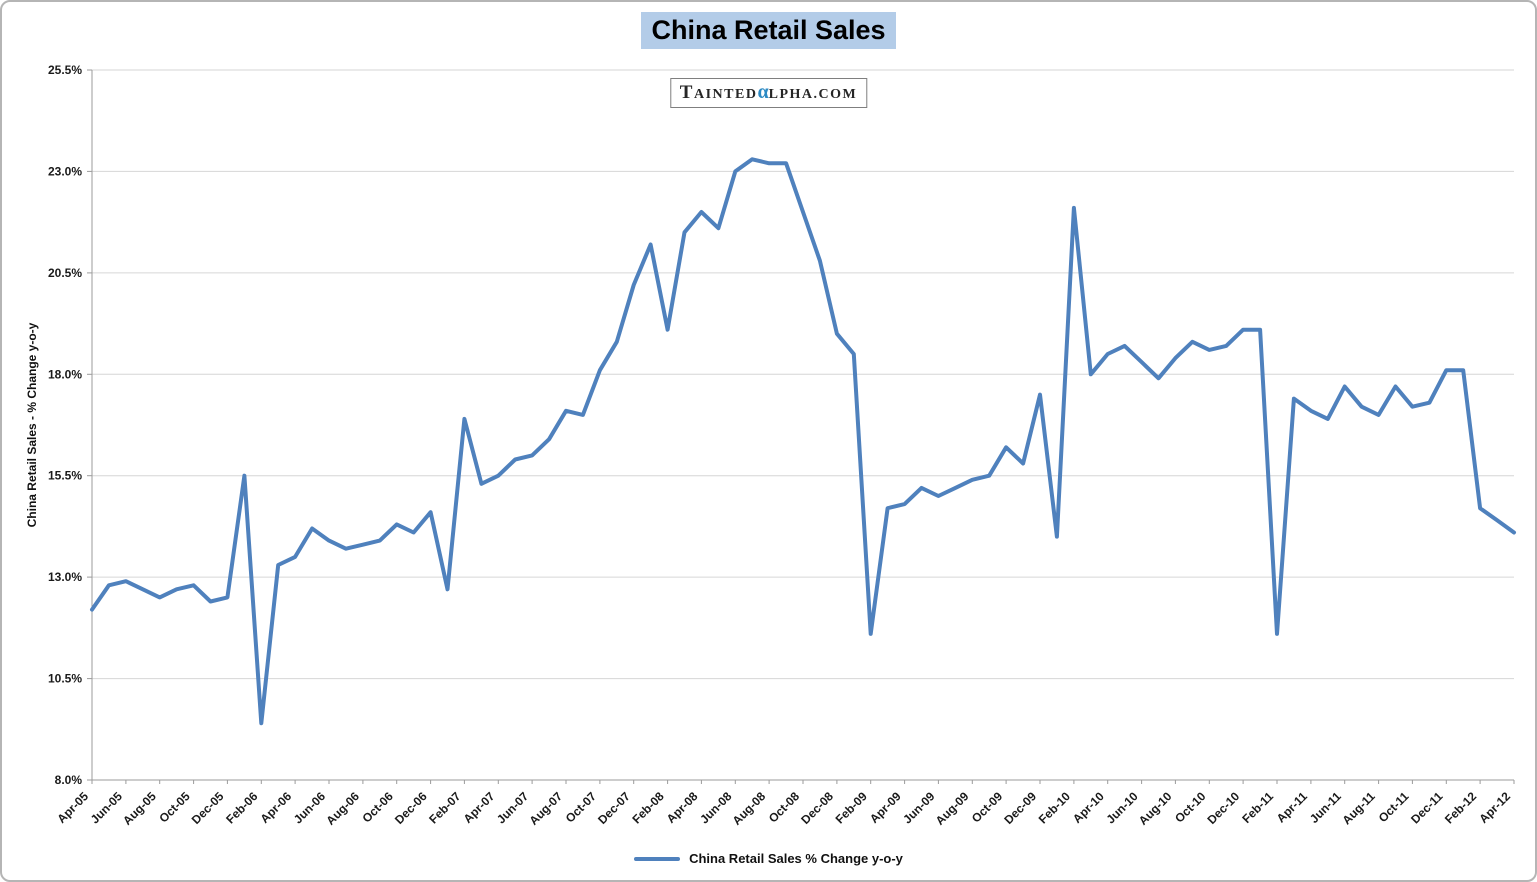 The image size is (1537, 882). What do you see at coordinates (69, 780) in the screenshot?
I see `y-tick-label: 8.0%` at bounding box center [69, 780].